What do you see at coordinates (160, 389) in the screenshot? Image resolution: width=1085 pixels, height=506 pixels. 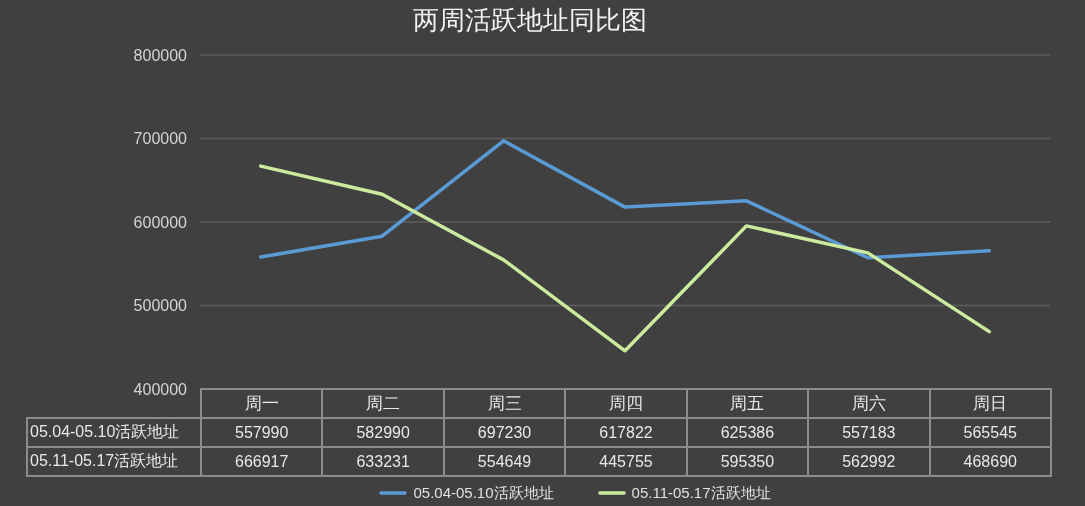 I see `y-tick-label: 400000` at bounding box center [160, 389].